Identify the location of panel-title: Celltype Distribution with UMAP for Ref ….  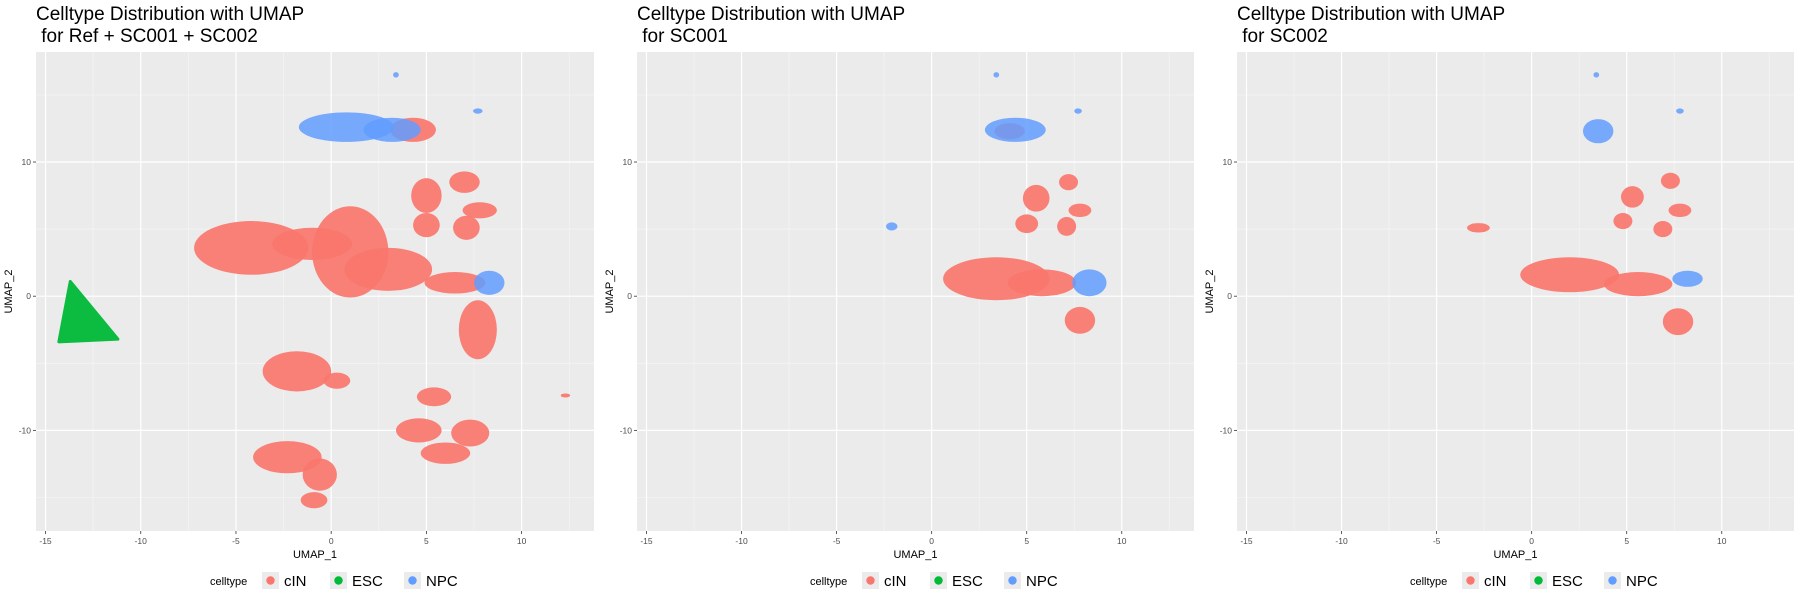
(170, 25).